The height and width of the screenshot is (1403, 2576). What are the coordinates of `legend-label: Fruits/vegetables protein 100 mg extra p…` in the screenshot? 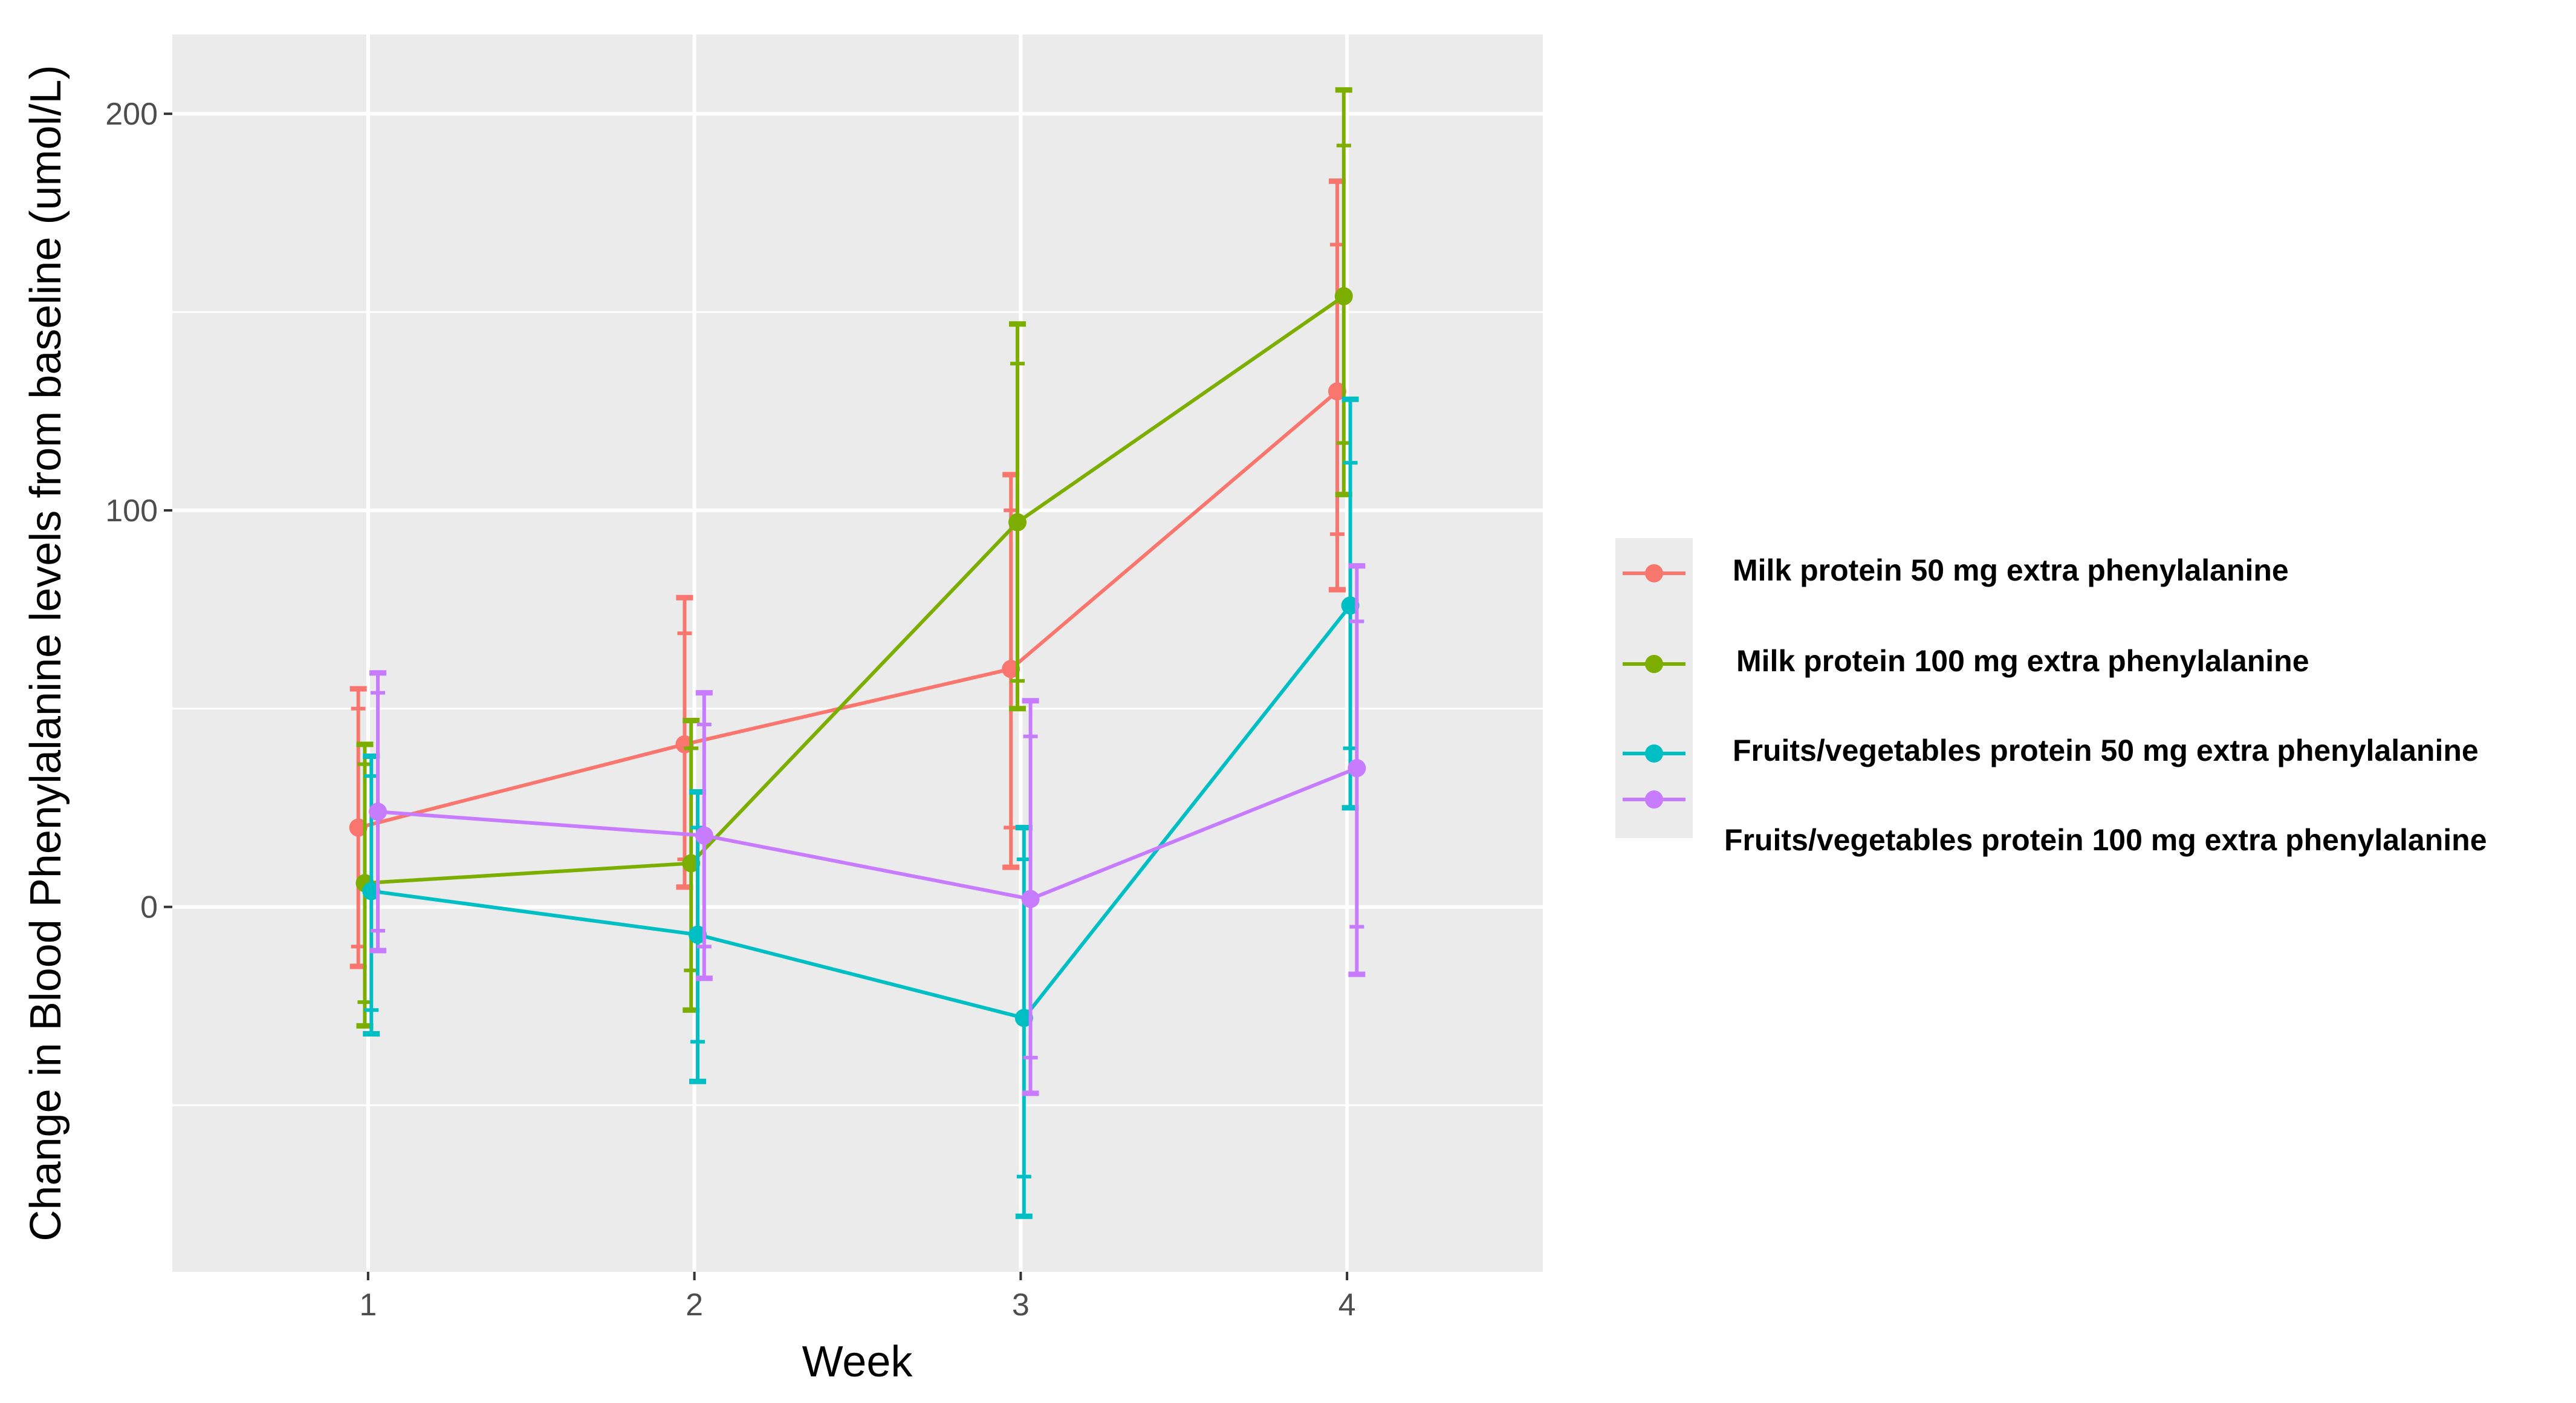 It's located at (2106, 840).